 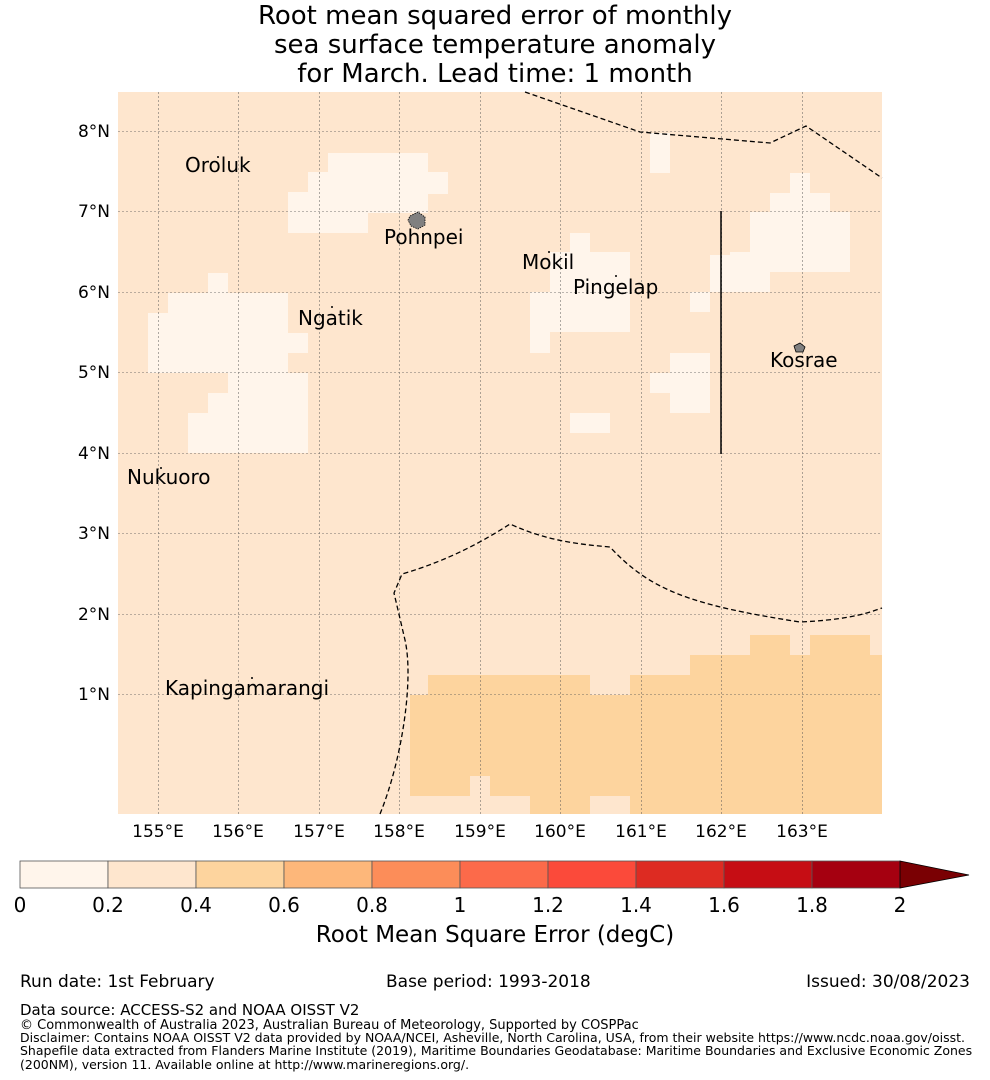 I want to click on colorbar-tick-label: 0.8, so click(x=372, y=905).